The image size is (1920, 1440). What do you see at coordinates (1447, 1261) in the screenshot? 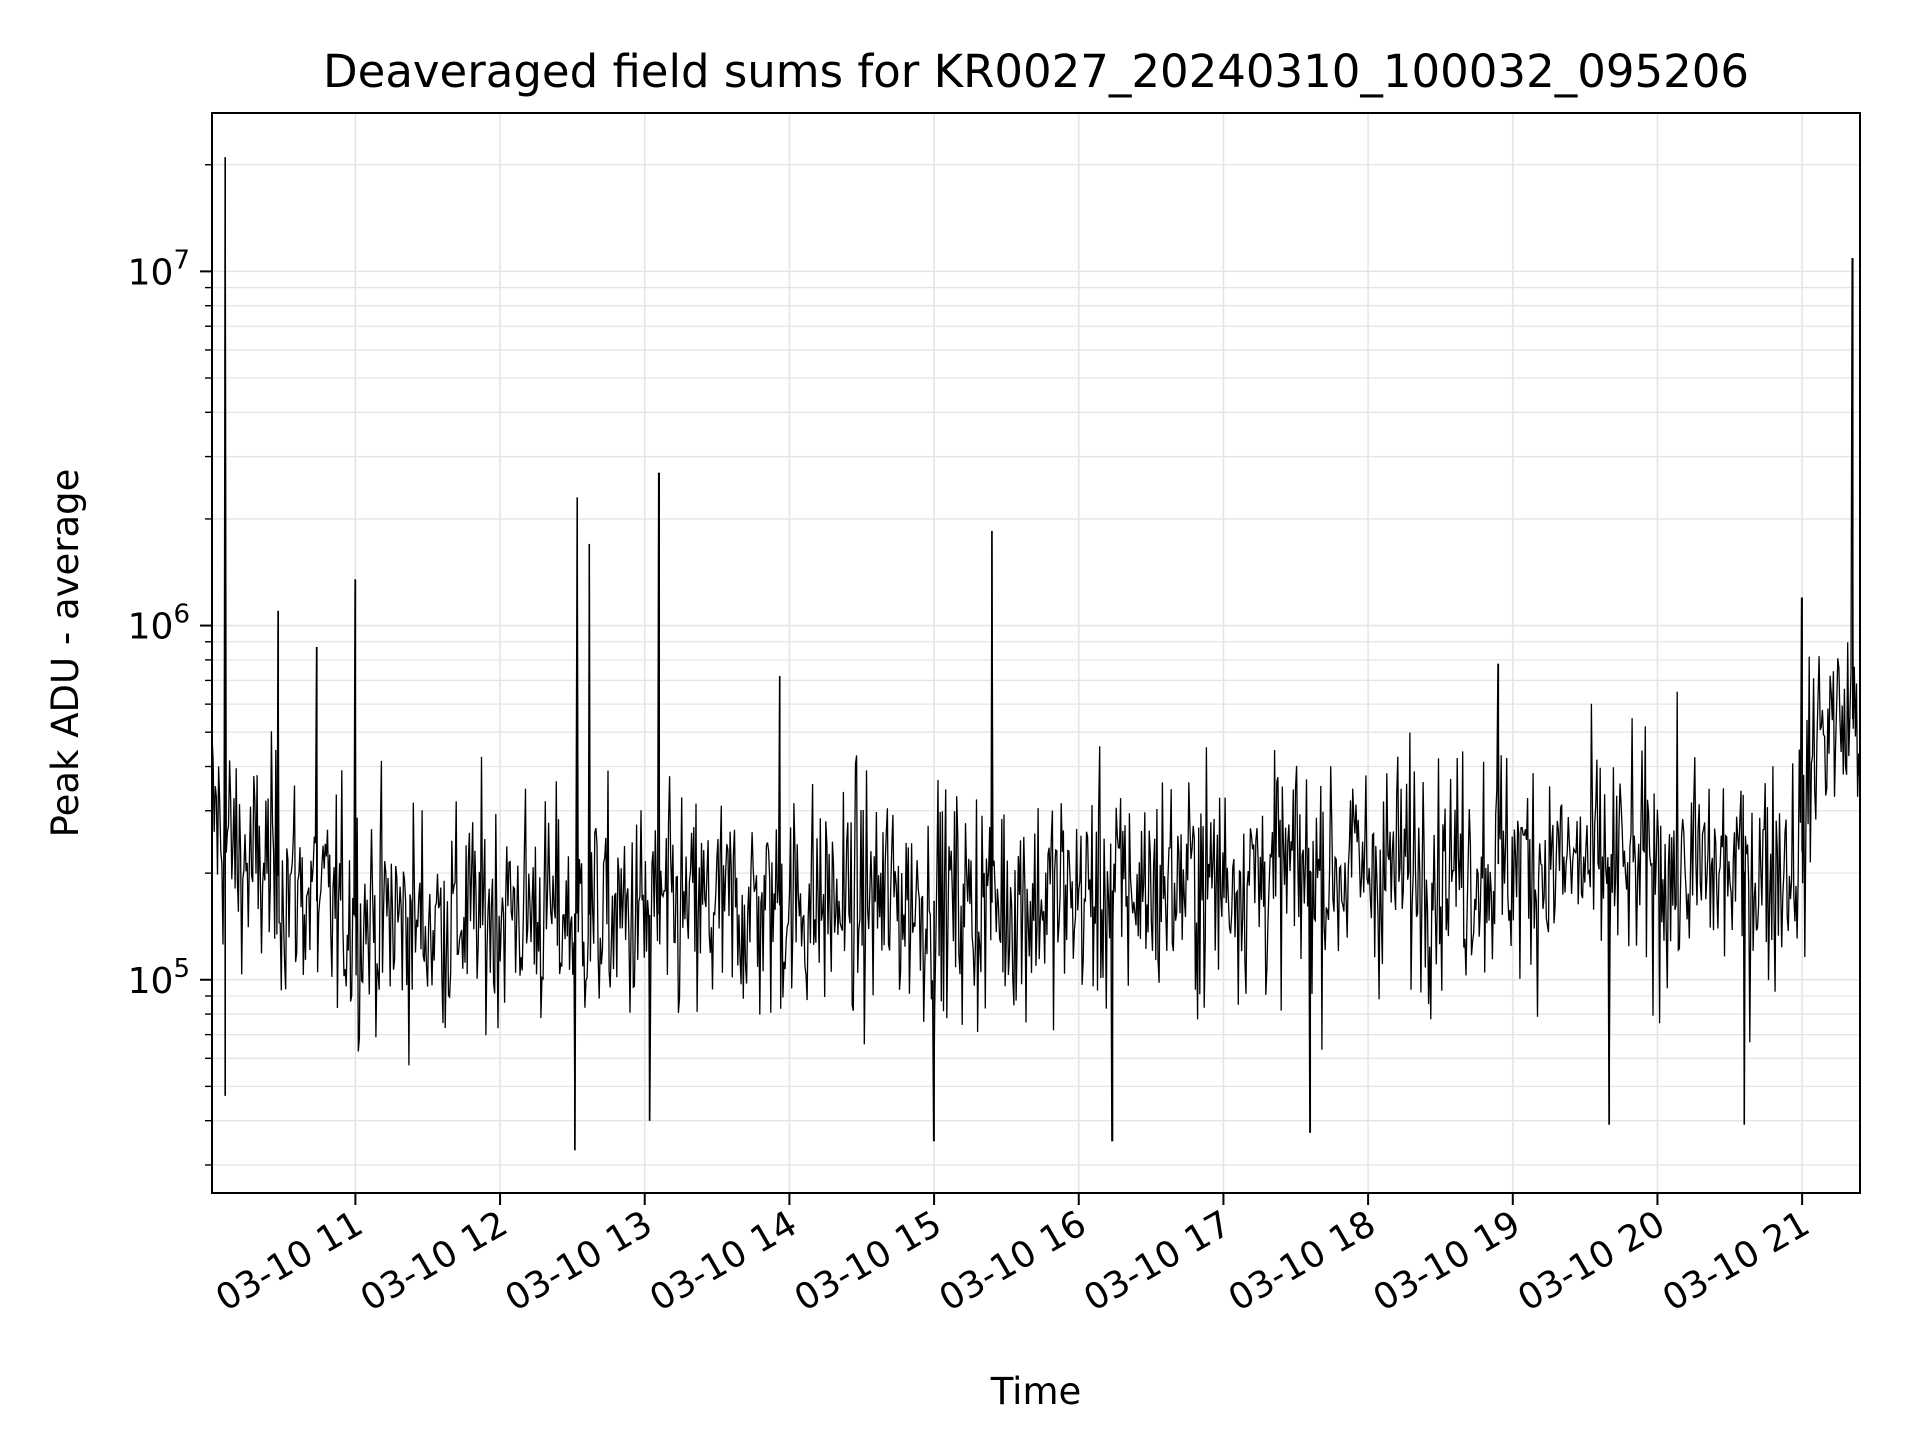
I see `x-tick-label: 03-10 19` at bounding box center [1447, 1261].